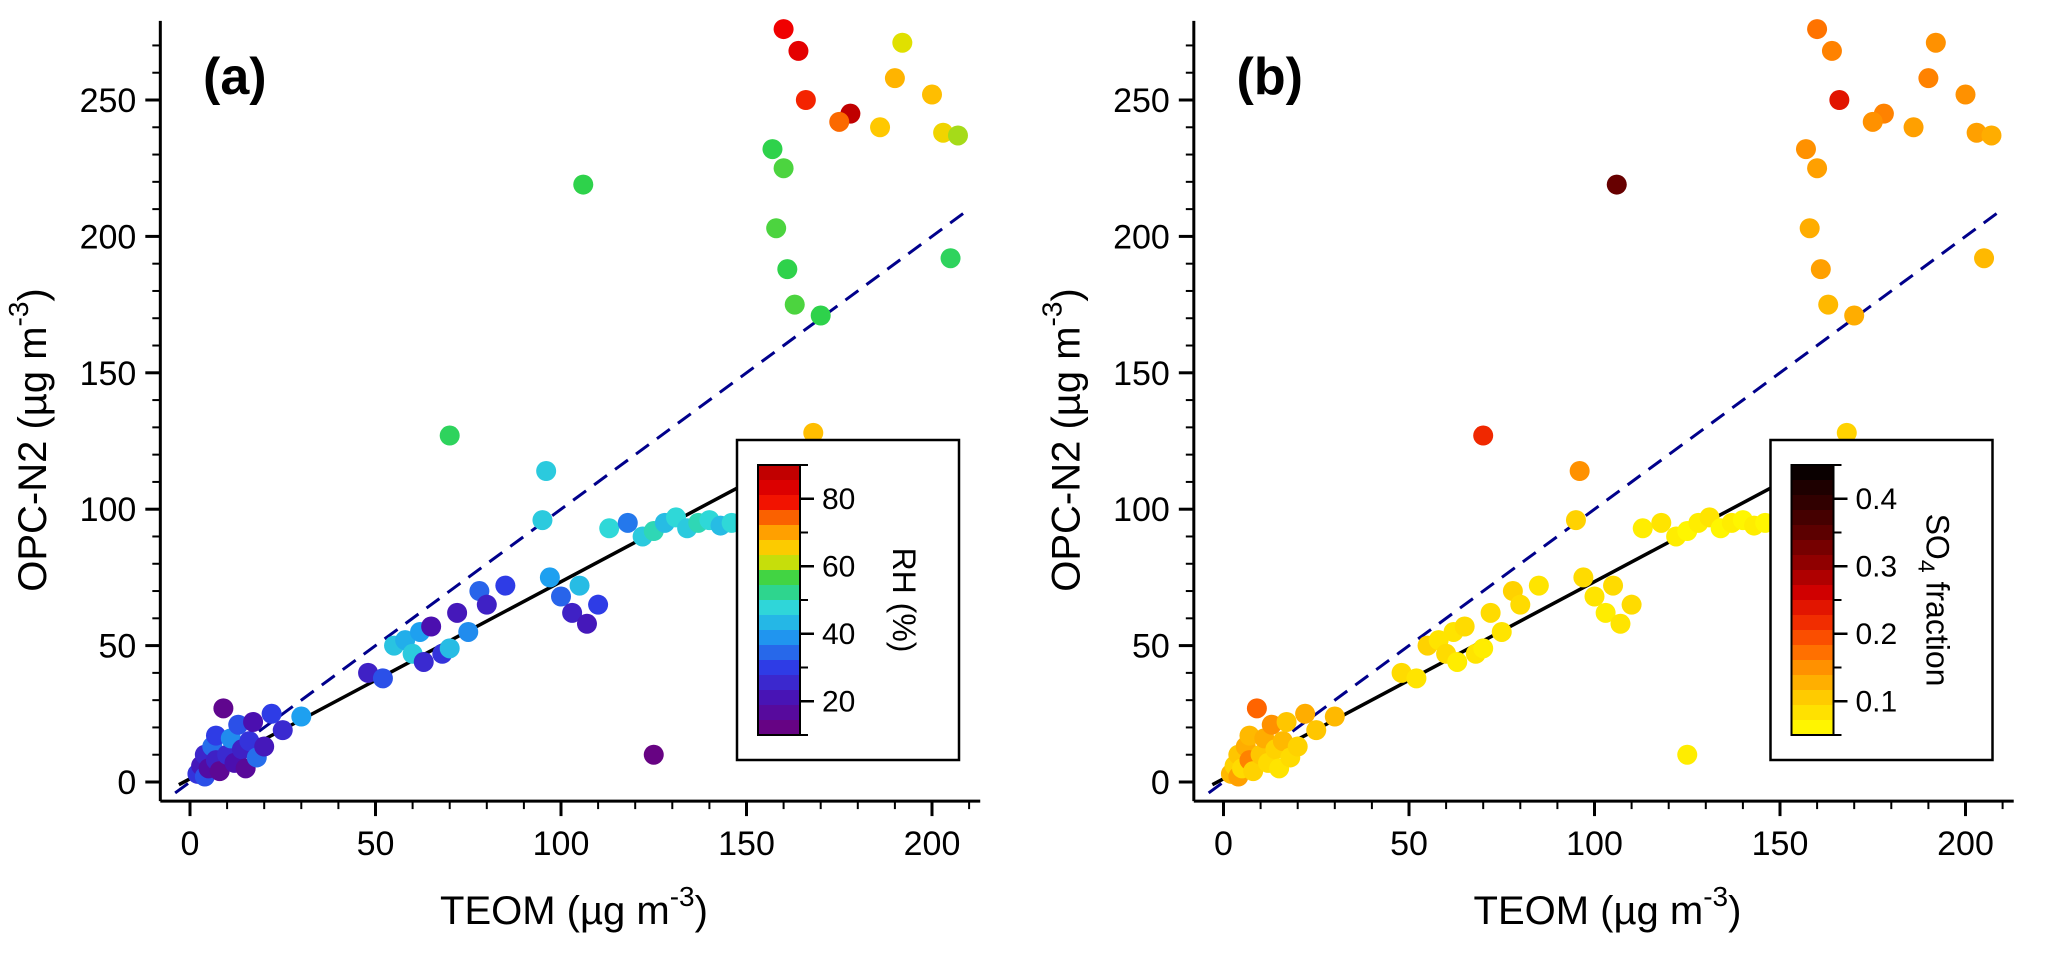 The width and height of the screenshot is (2067, 974). Describe the element at coordinates (1877, 701) in the screenshot. I see `colorbar-tick-label: 0.1` at that location.